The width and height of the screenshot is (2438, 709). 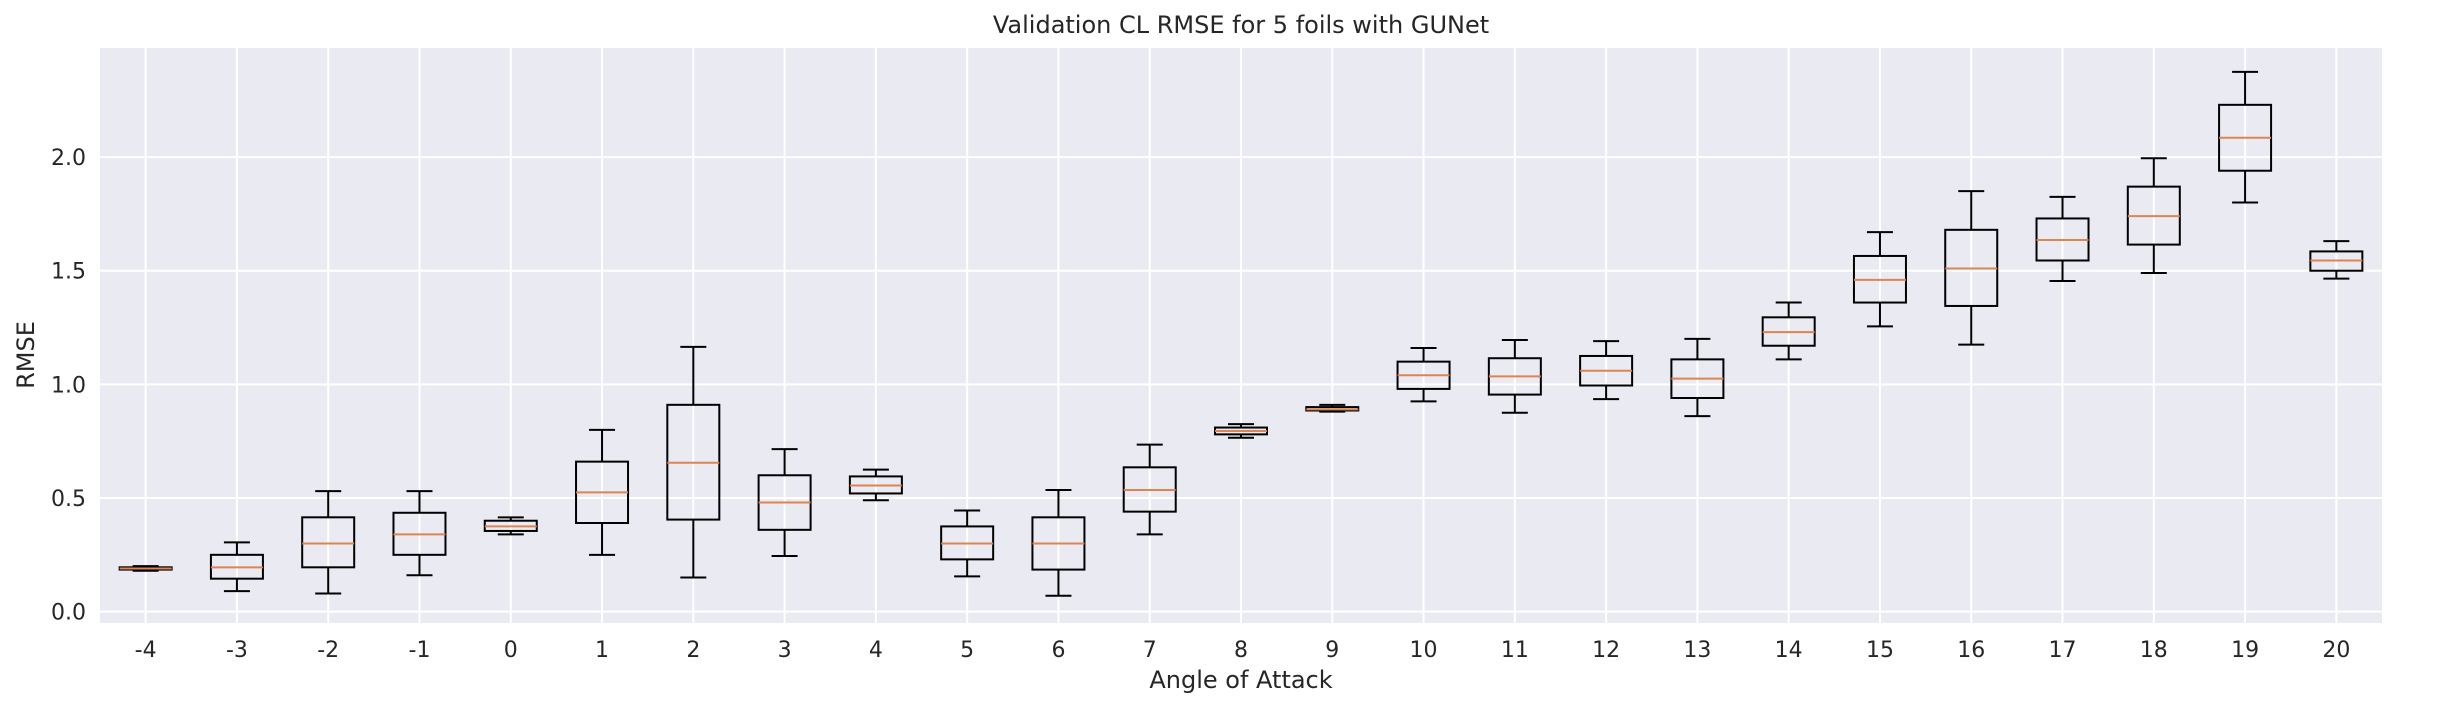 What do you see at coordinates (1332, 650) in the screenshot?
I see `x-tick-label: 9` at bounding box center [1332, 650].